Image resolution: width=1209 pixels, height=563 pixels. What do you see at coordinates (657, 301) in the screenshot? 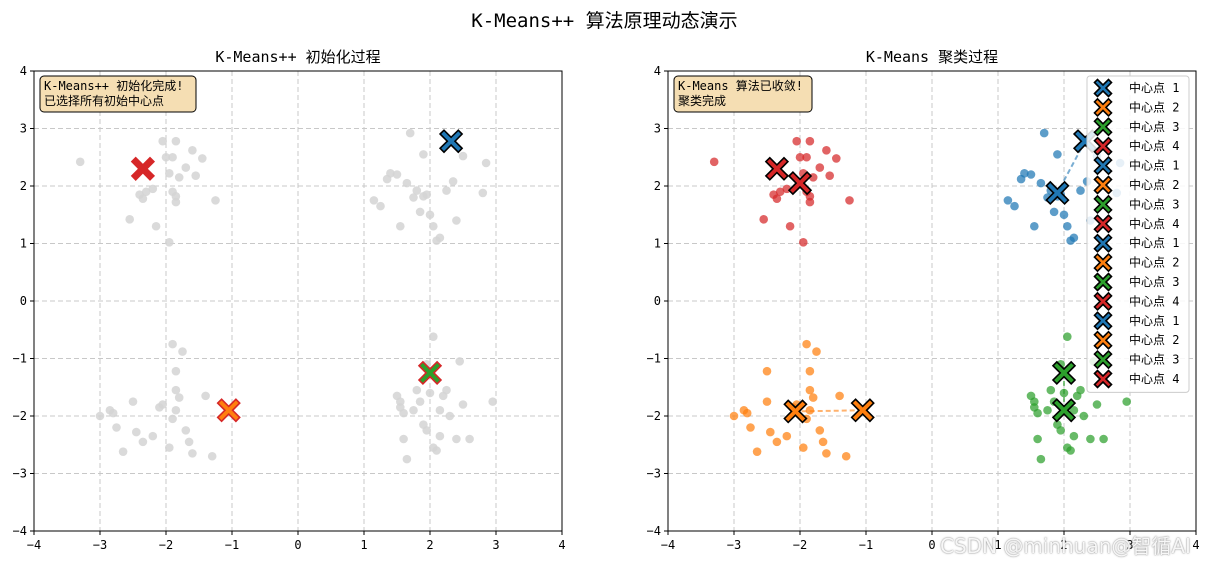
I see `y-tick-label: 0` at bounding box center [657, 301].